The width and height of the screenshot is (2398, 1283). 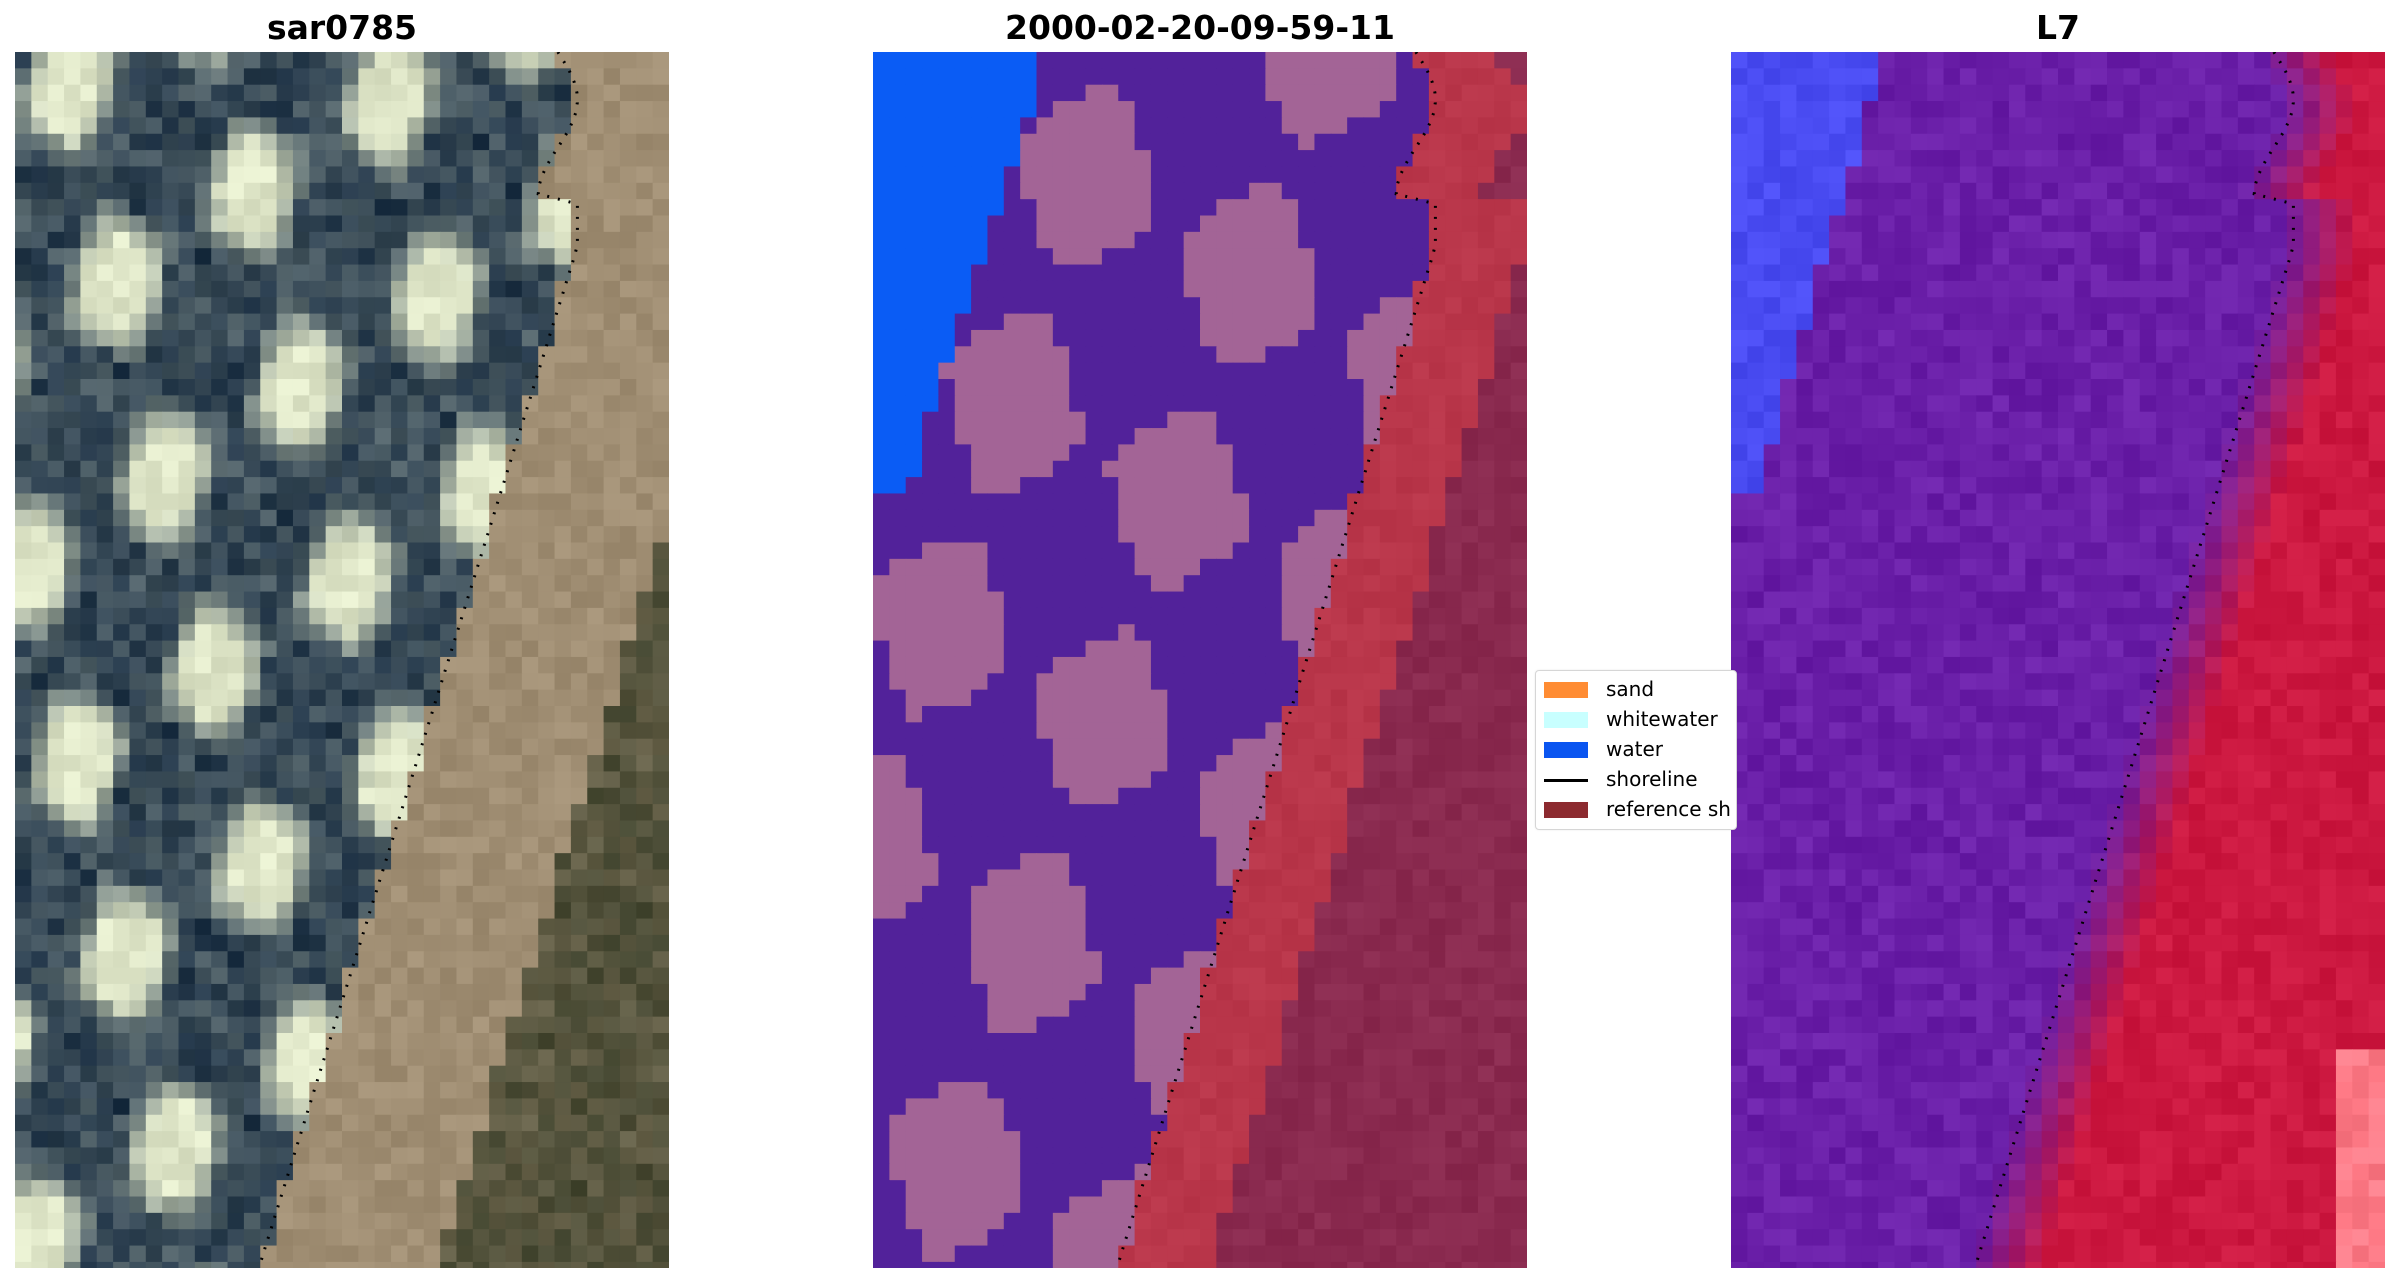 What do you see at coordinates (1566, 750) in the screenshot?
I see `water-swatch` at bounding box center [1566, 750].